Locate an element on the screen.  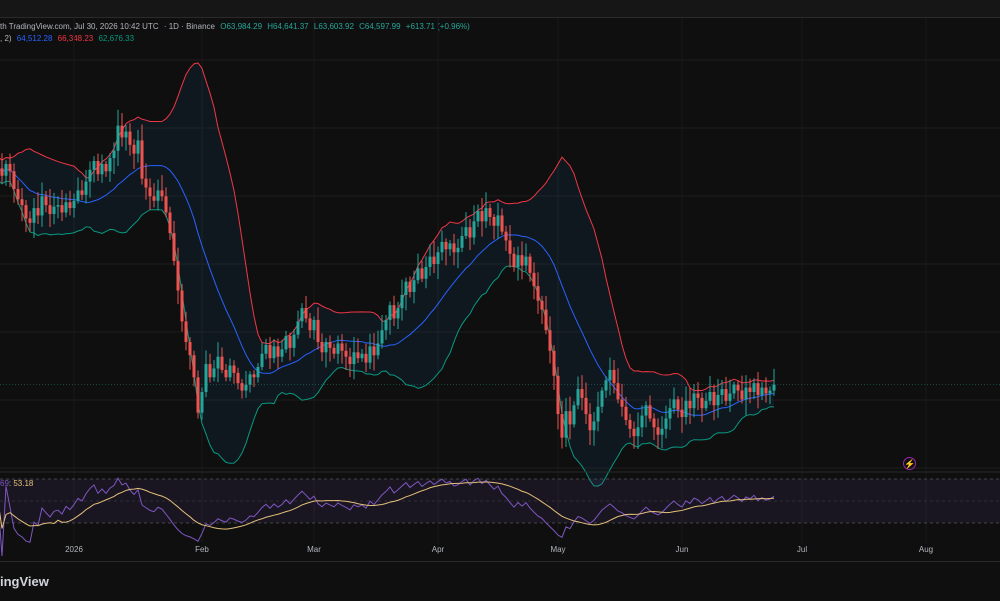
bollinger-legend: , 2) 64,512.28 66,348.23 62,676.33 is located at coordinates (68, 38).